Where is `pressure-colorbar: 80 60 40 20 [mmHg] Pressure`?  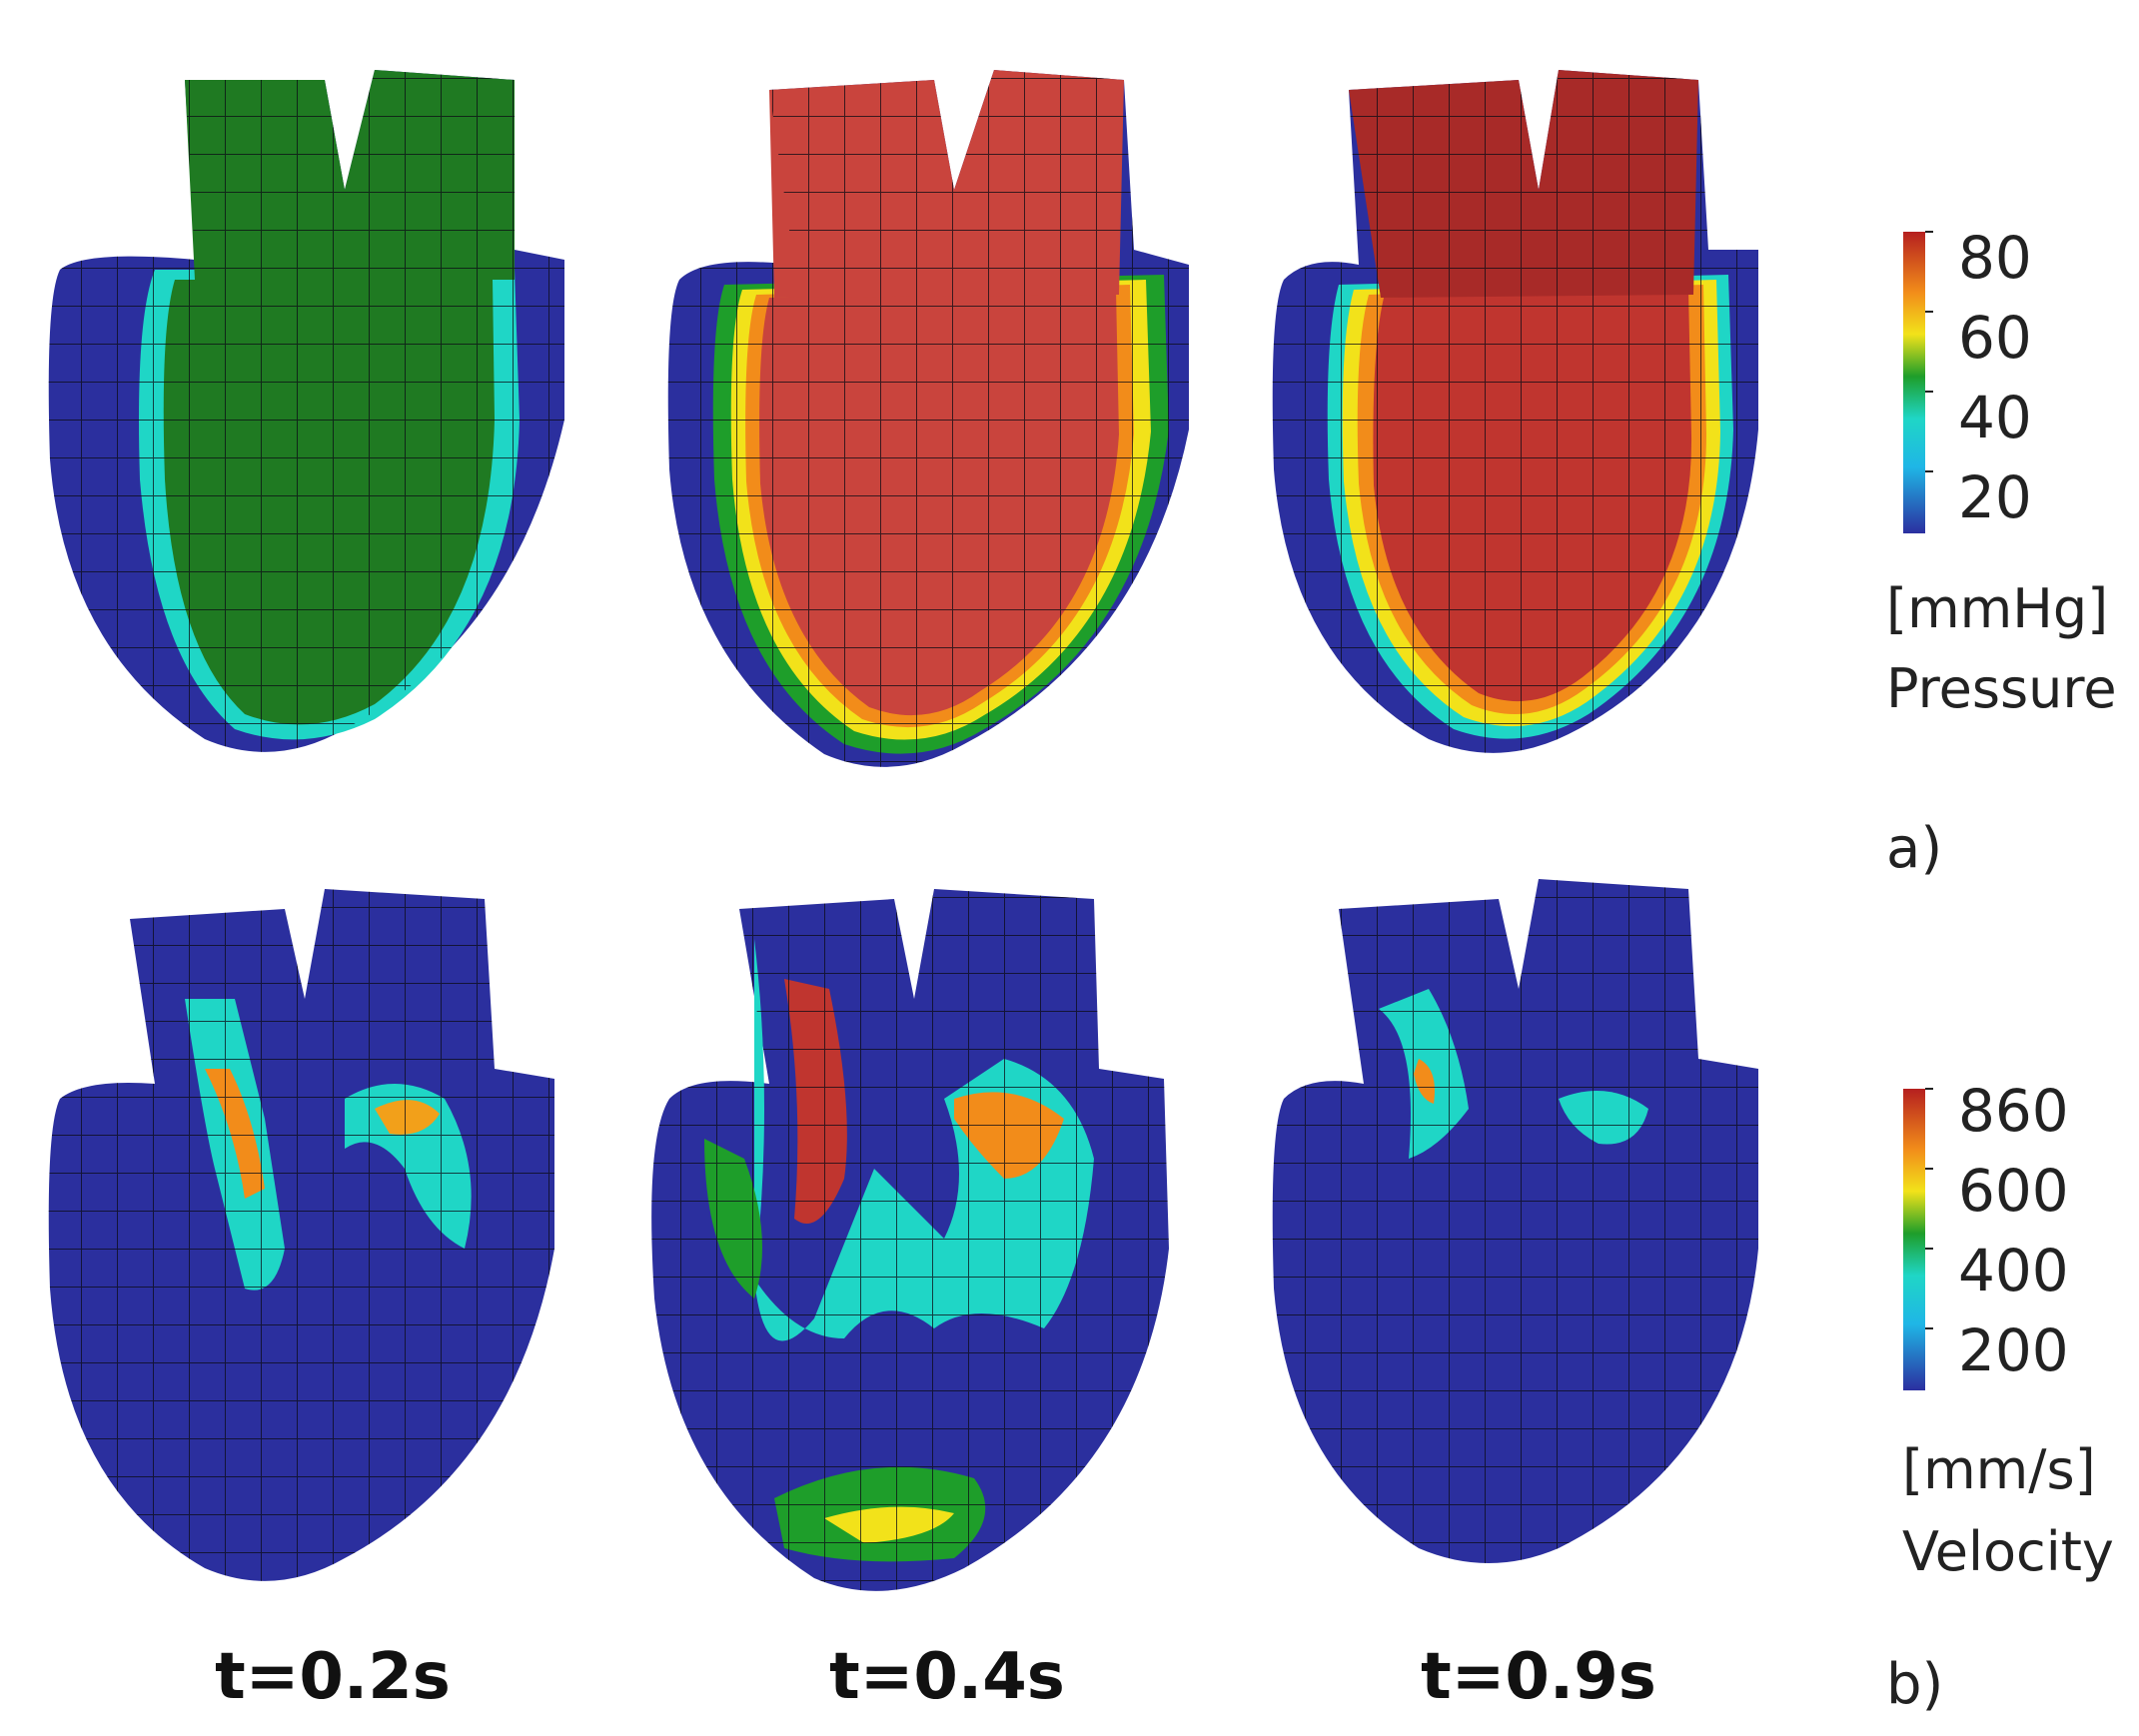
pressure-colorbar: 80 60 40 20 [mmHg] Pressure is located at coordinates (2001, 472).